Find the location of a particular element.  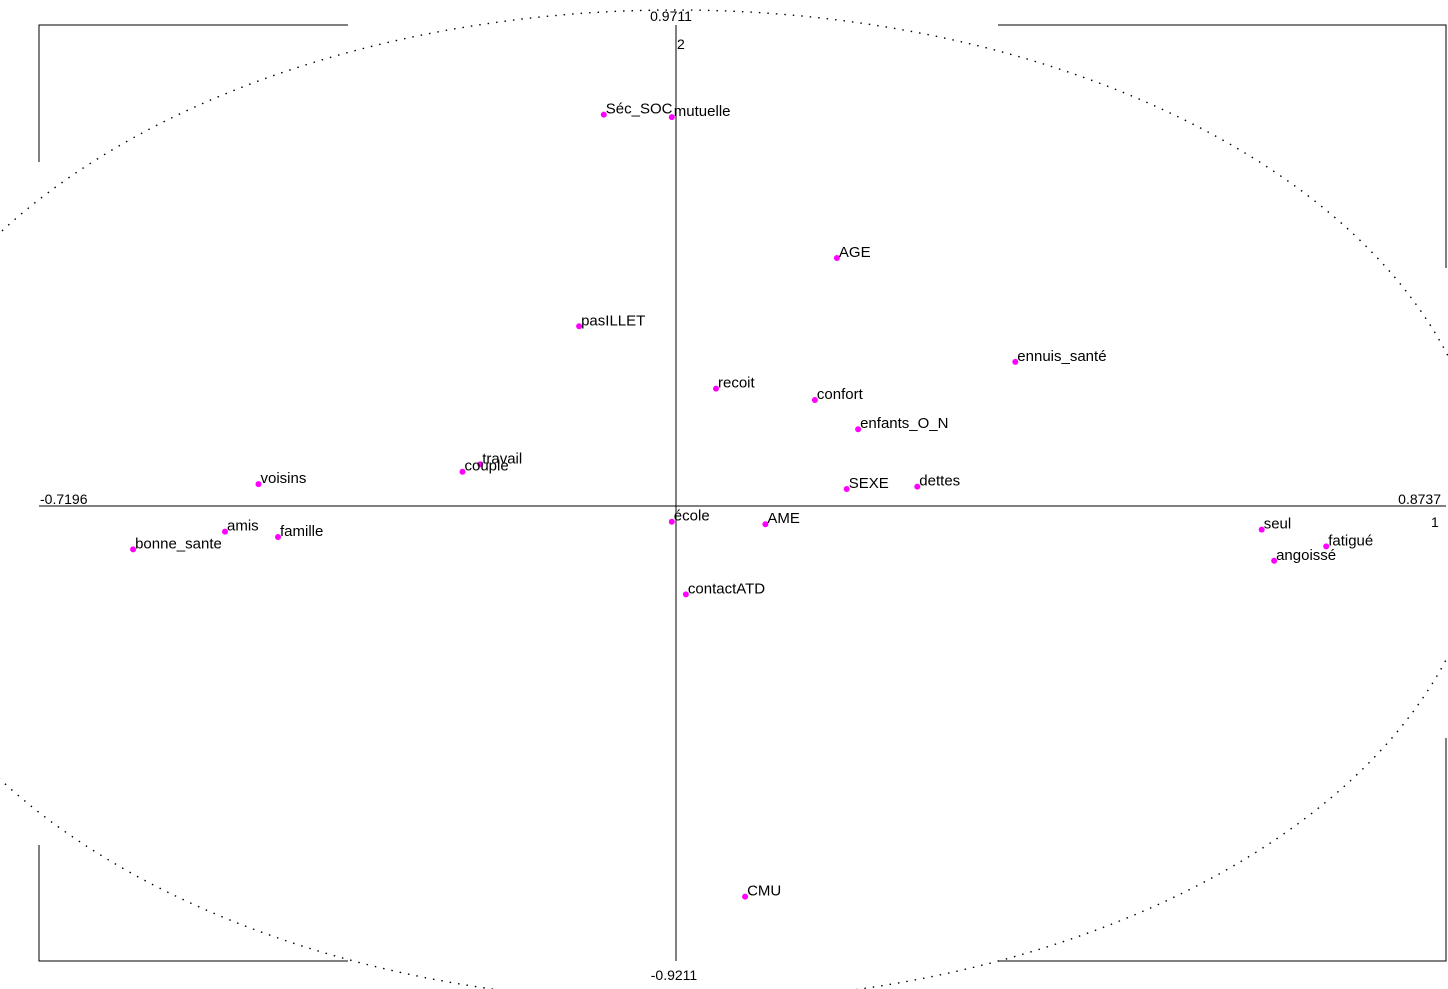

y-min-label: -0.9211 is located at coordinates (674, 975).